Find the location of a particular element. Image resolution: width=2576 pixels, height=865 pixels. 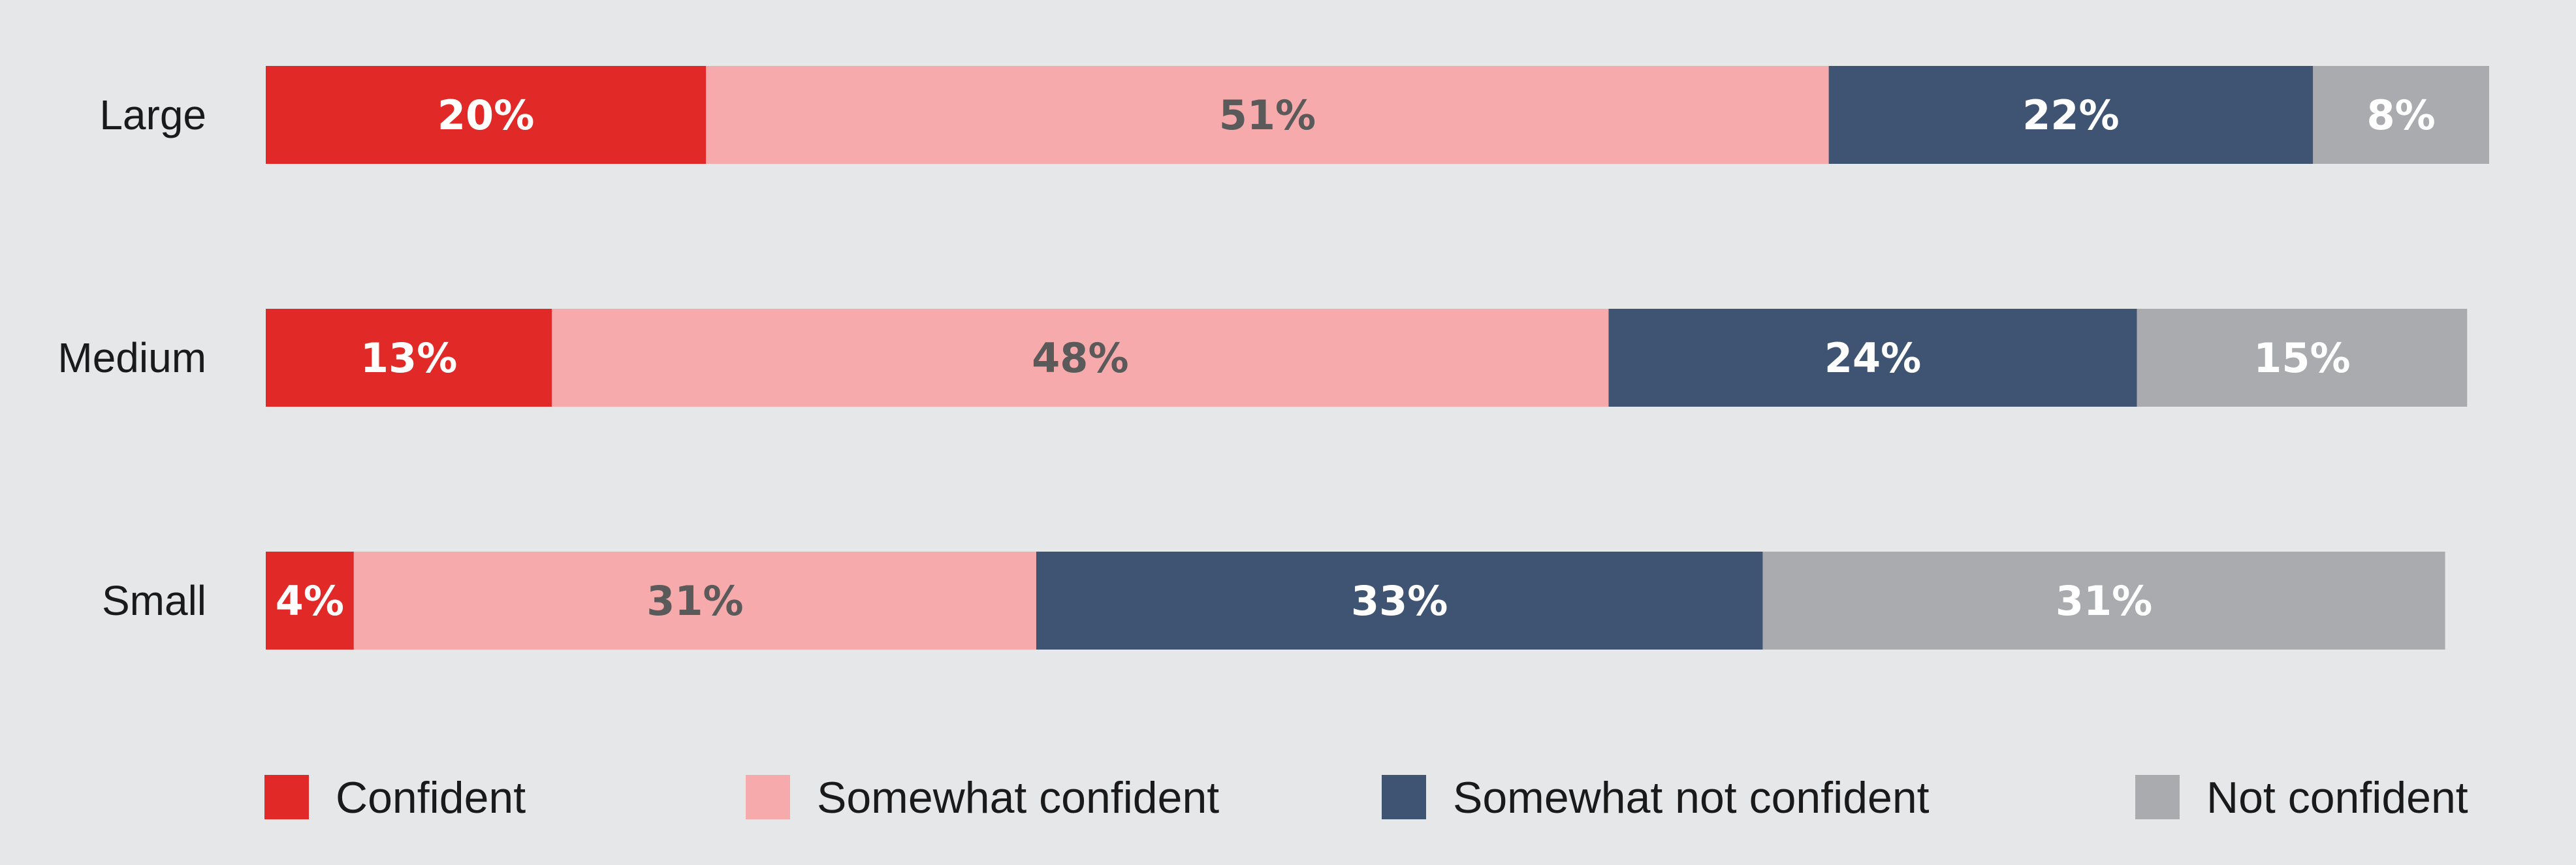

category-label-medium: Medium is located at coordinates (132, 357).